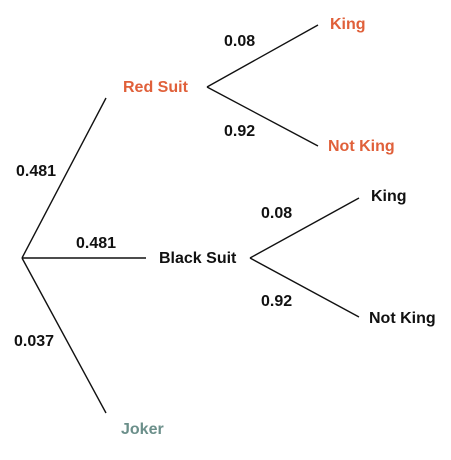 The width and height of the screenshot is (451, 460). I want to click on prob-black-suit: 0.481, so click(96, 243).